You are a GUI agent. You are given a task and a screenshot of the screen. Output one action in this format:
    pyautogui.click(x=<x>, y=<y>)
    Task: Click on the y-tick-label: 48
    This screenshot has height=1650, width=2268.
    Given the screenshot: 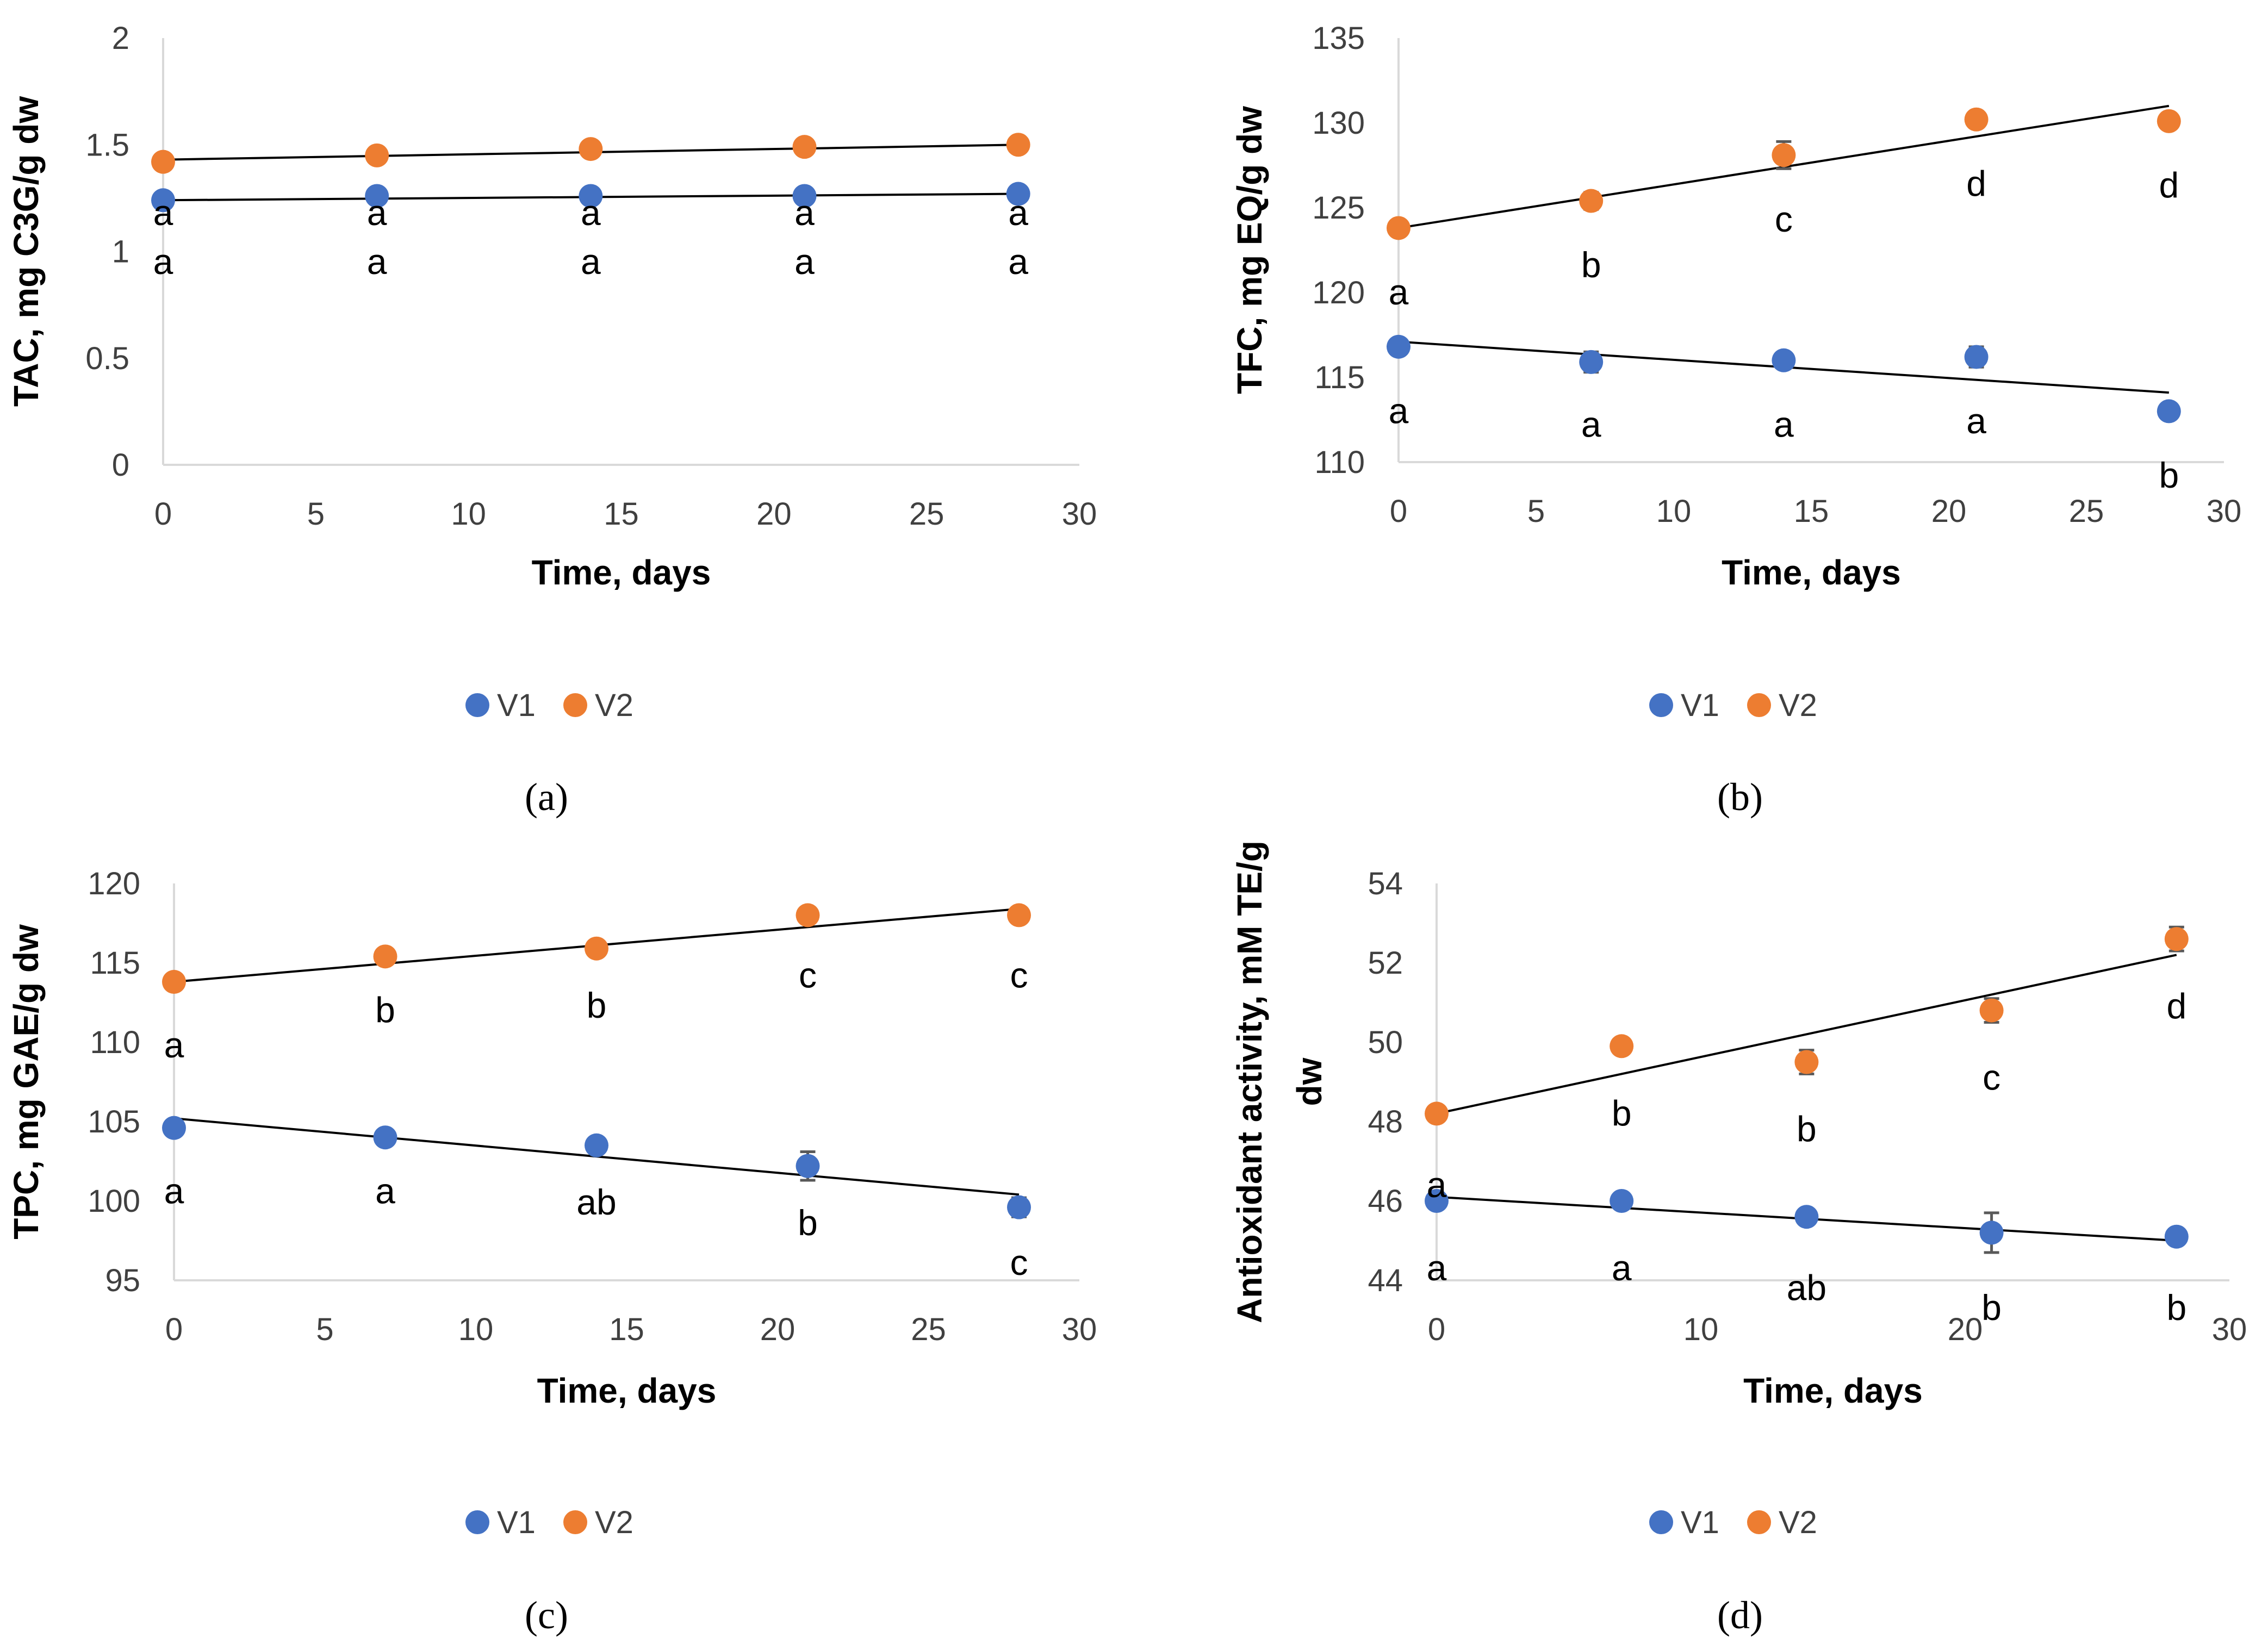 What is the action you would take?
    pyautogui.click(x=1385, y=1122)
    